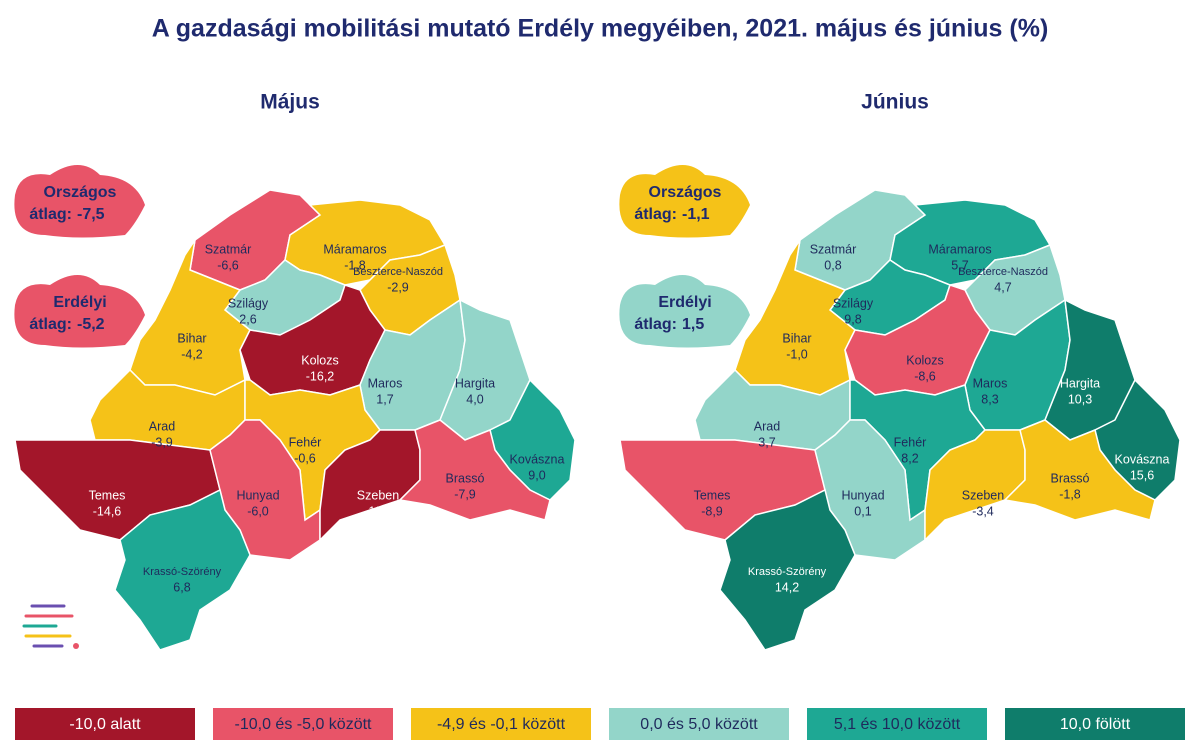 This screenshot has width=1200, height=749. I want to click on county-value: 0,1, so click(862, 511).